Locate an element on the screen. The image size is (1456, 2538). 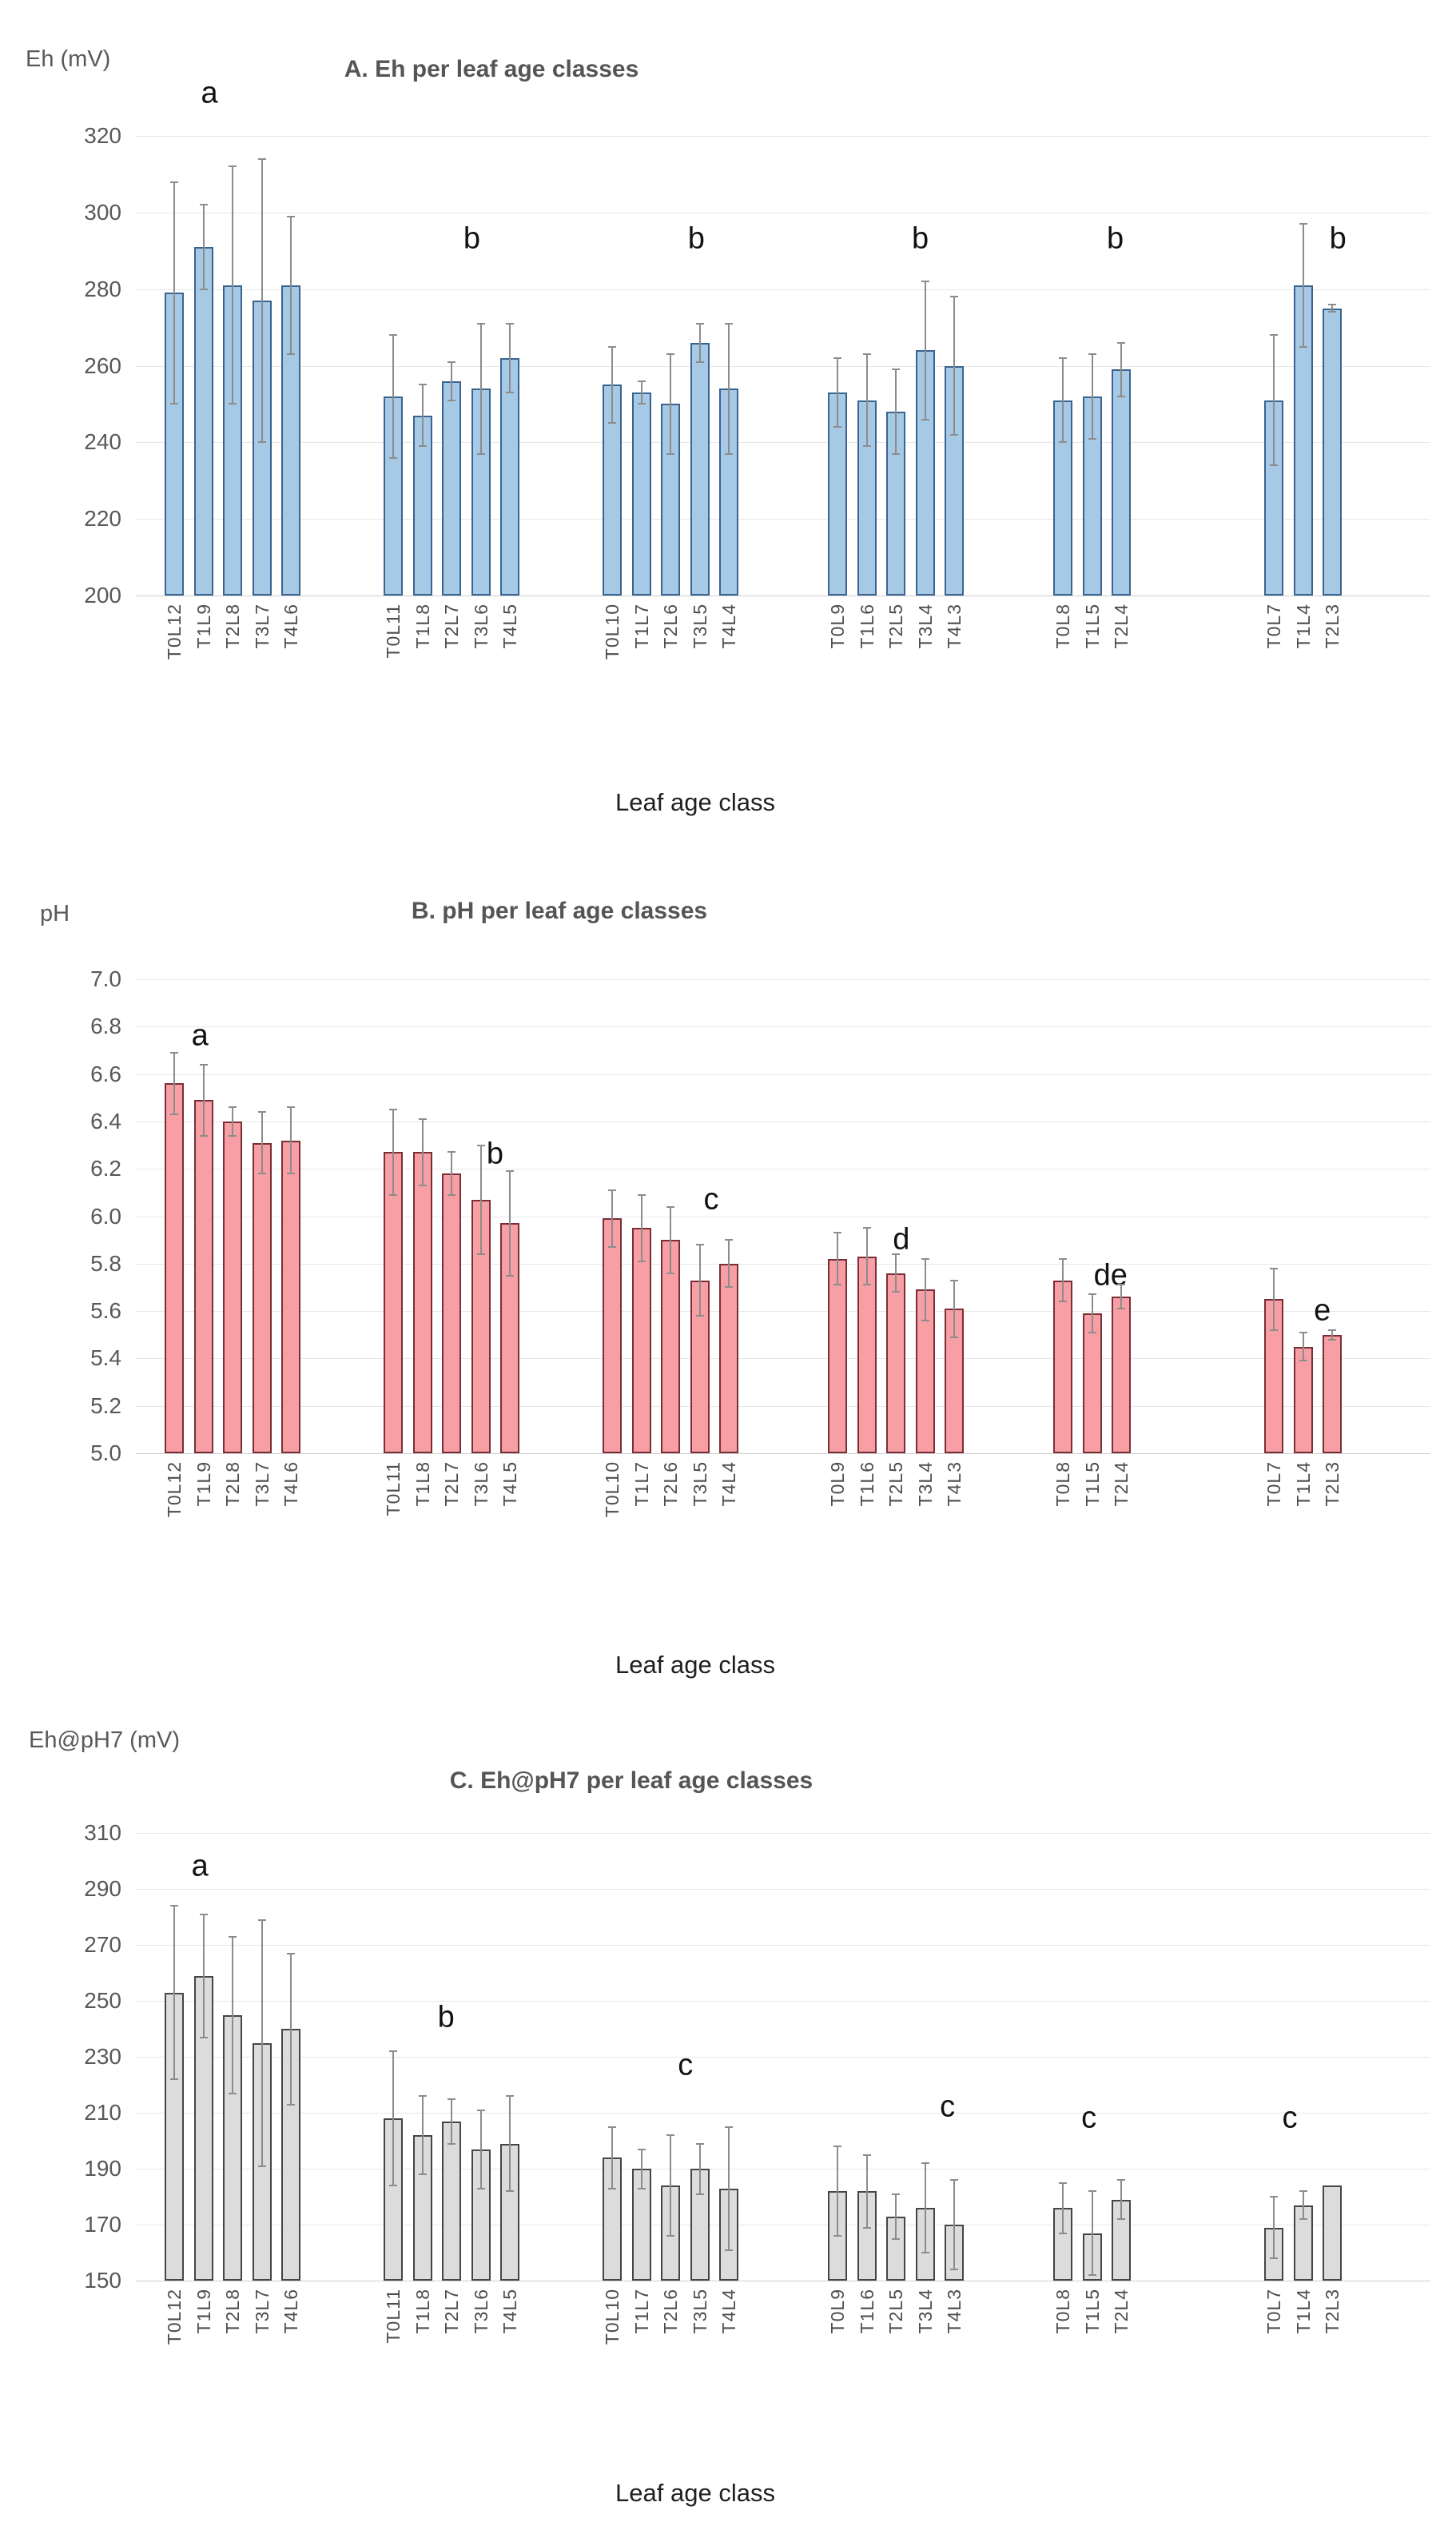
y-axis-tick-label: 5.2 is located at coordinates (105, 1406).